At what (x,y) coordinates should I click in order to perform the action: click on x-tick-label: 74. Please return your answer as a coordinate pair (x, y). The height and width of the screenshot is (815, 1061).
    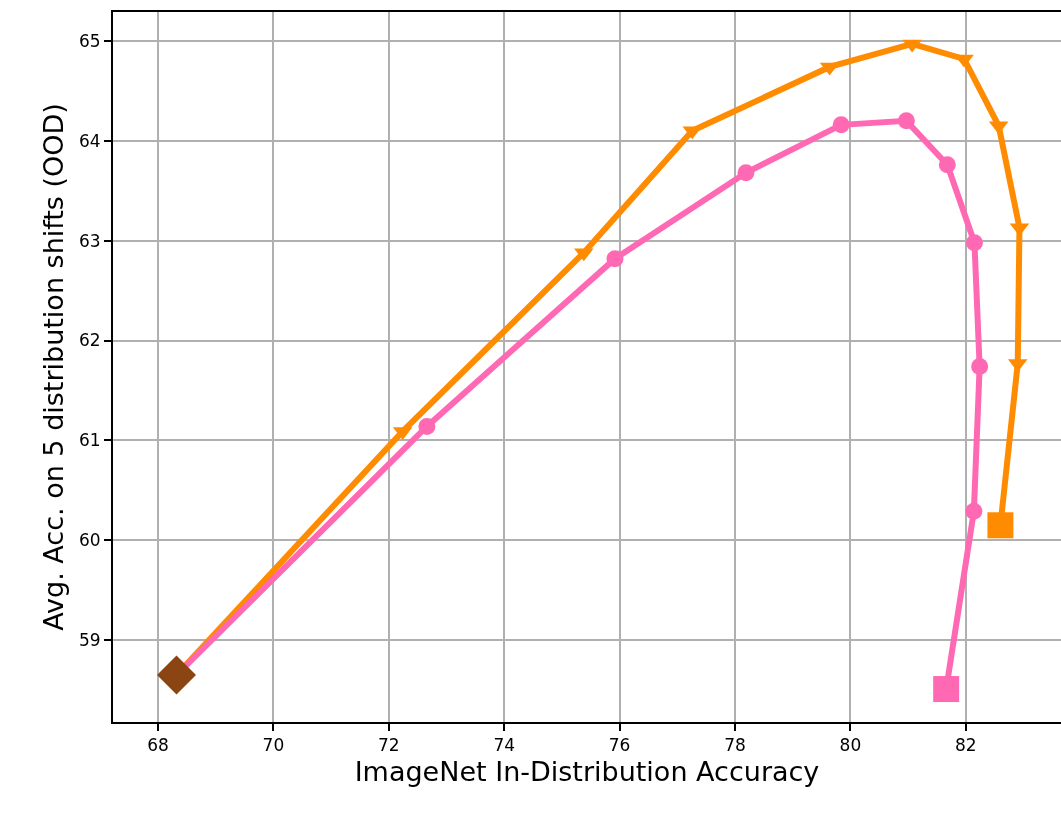
    Looking at the image, I should click on (504, 745).